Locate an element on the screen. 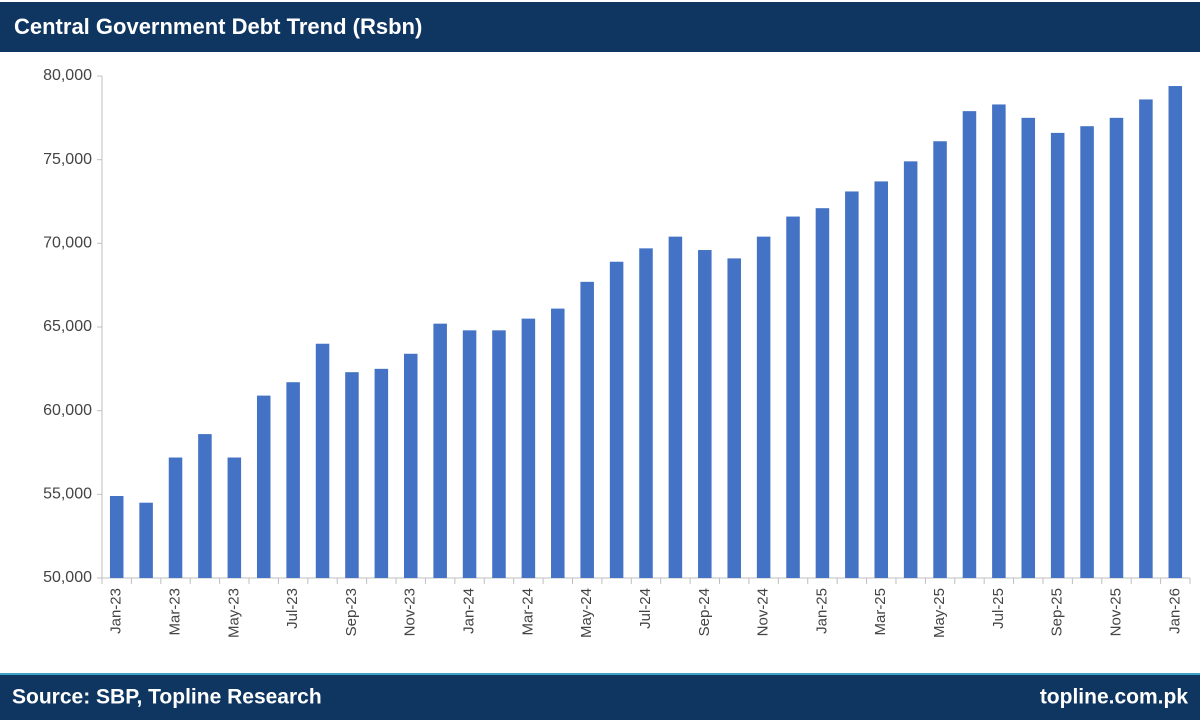 The height and width of the screenshot is (725, 1200). y-tick-label: 55,000 is located at coordinates (67, 494).